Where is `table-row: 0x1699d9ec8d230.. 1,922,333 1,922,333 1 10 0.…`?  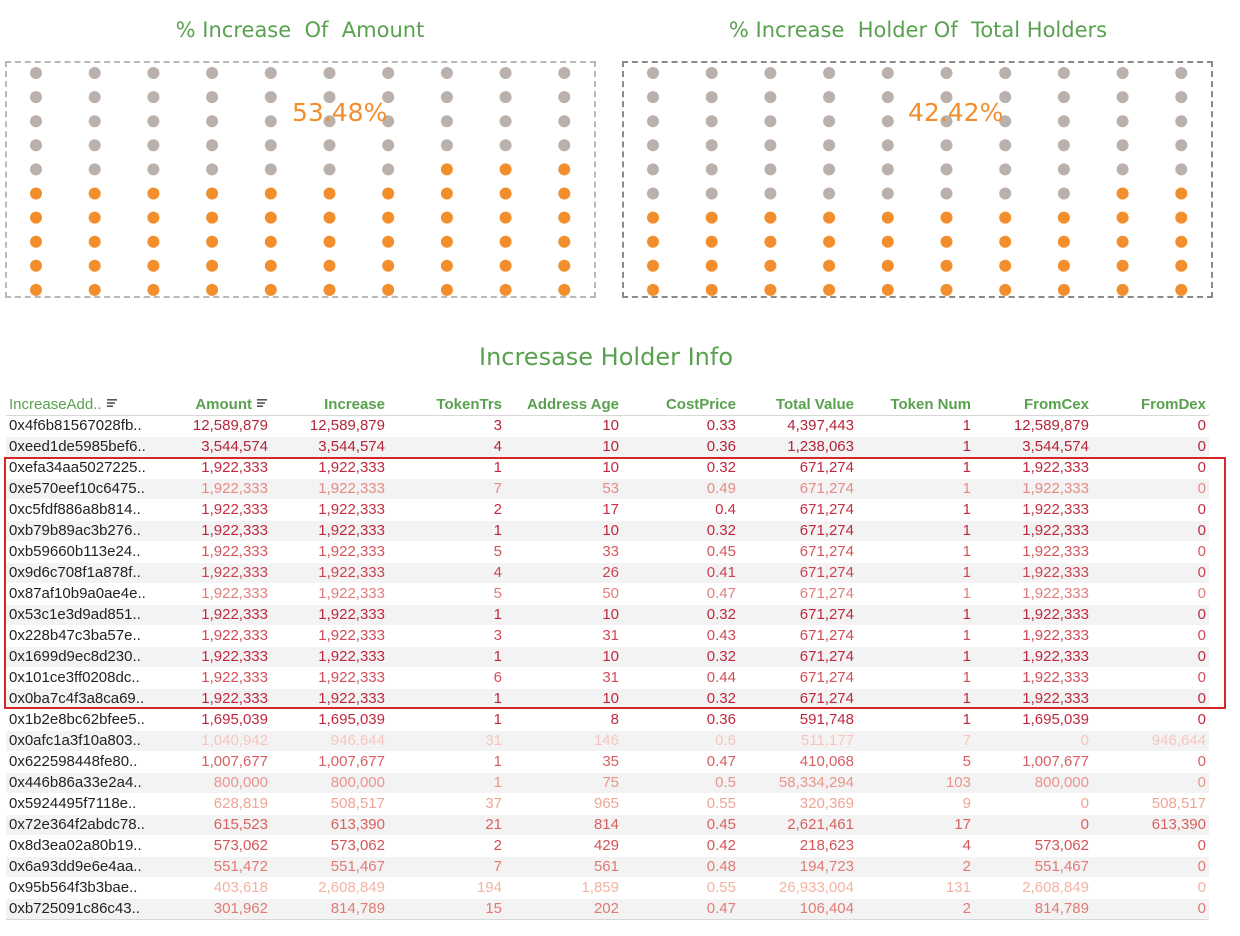 table-row: 0x1699d9ec8d230.. 1,922,333 1,922,333 1 10 0.… is located at coordinates (607, 657).